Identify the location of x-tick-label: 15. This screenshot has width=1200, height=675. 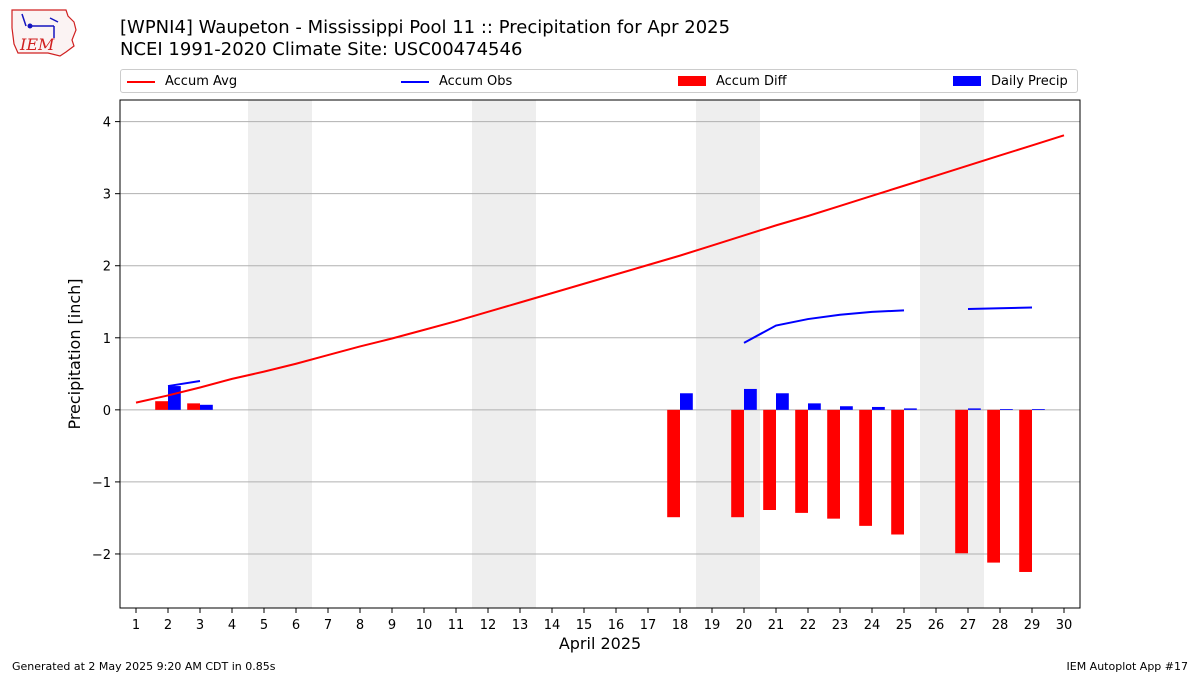
(584, 625).